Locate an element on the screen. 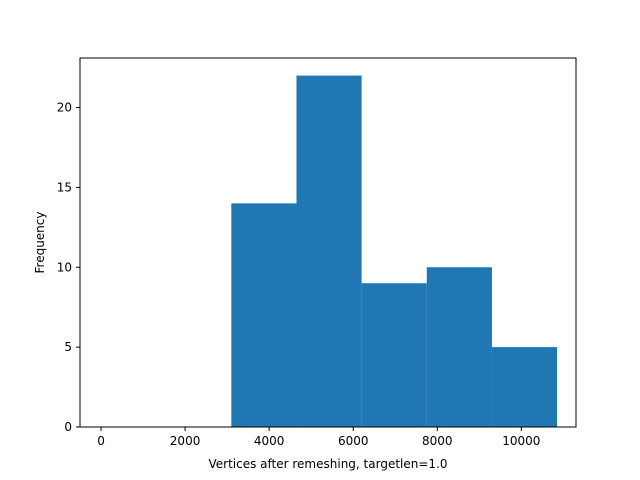 This screenshot has height=480, width=640. y-tick-label: 10 is located at coordinates (64, 267).